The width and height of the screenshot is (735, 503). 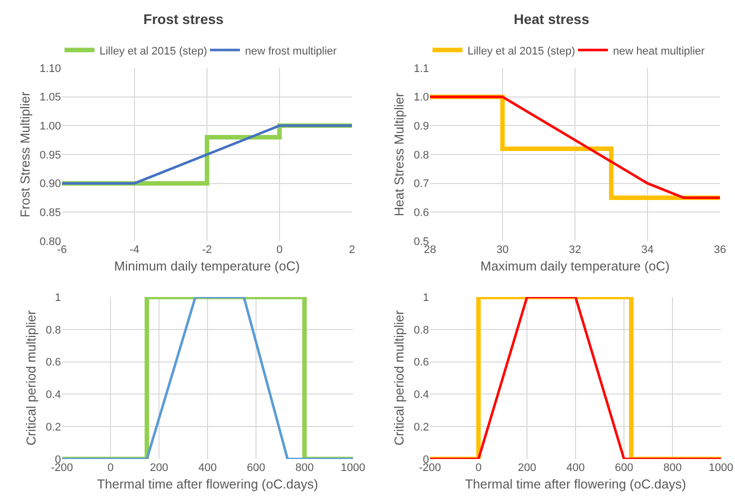 I want to click on y-tick-label: 1.1, so click(x=421, y=68).